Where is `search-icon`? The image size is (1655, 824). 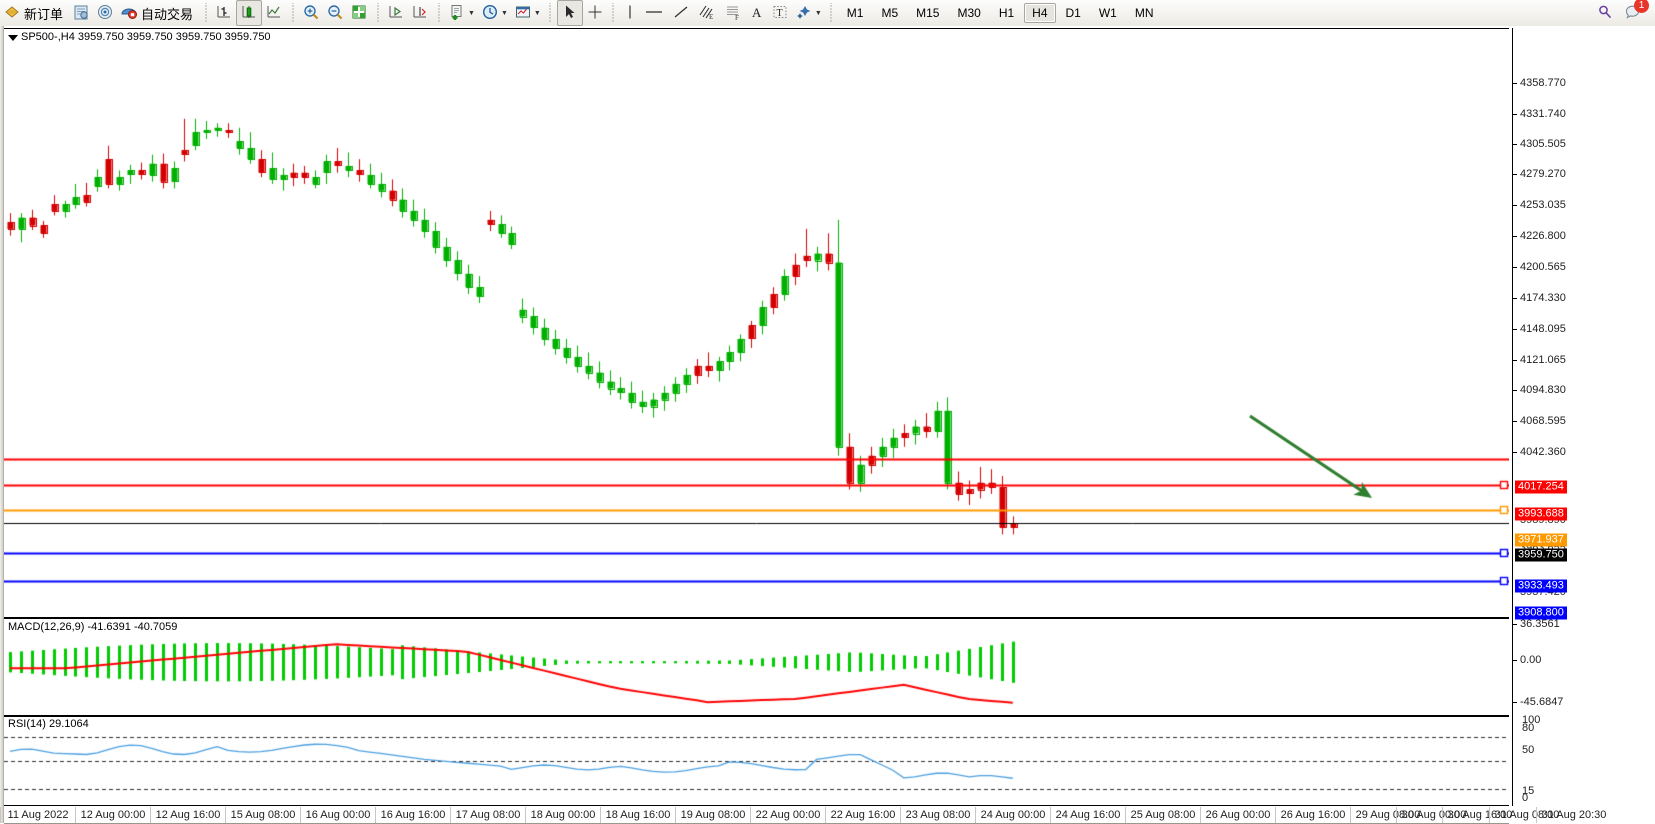 search-icon is located at coordinates (1605, 13).